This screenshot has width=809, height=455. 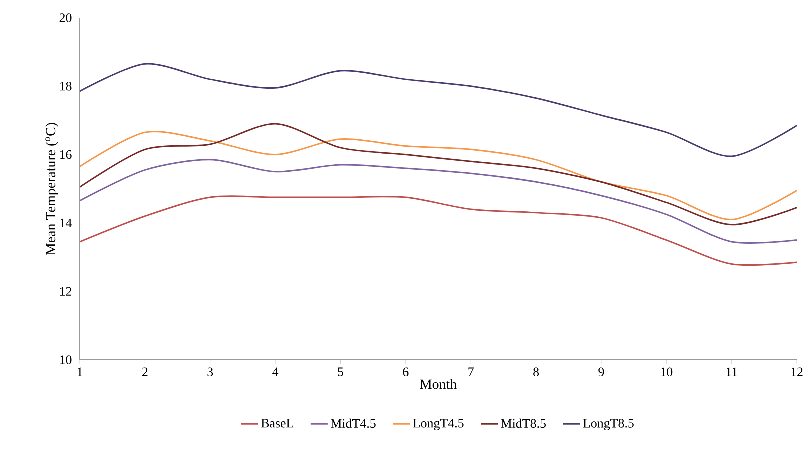 I want to click on legend-label: MidT4.5, so click(x=353, y=423).